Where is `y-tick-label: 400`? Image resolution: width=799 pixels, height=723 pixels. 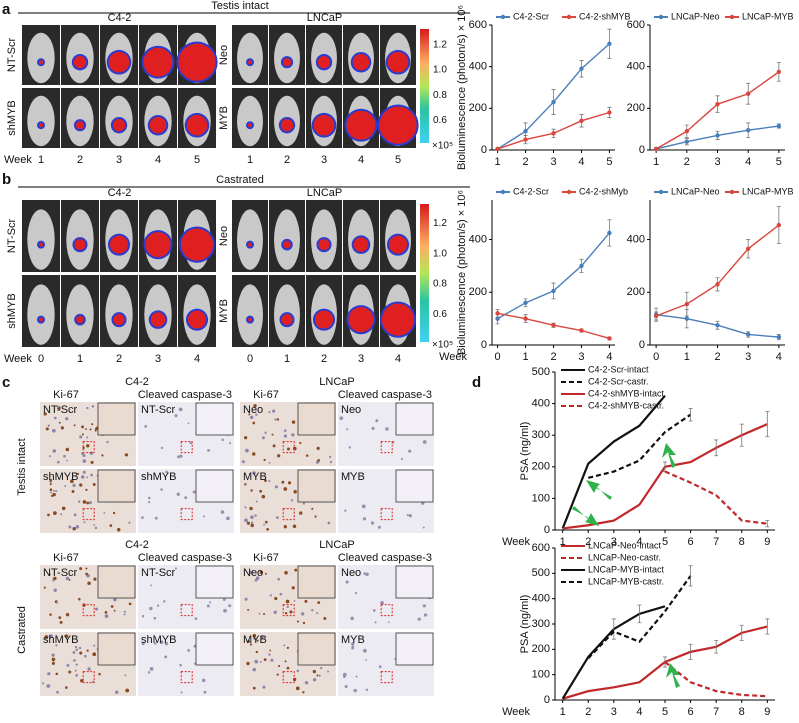
y-tick-label: 400 is located at coordinates (636, 67).